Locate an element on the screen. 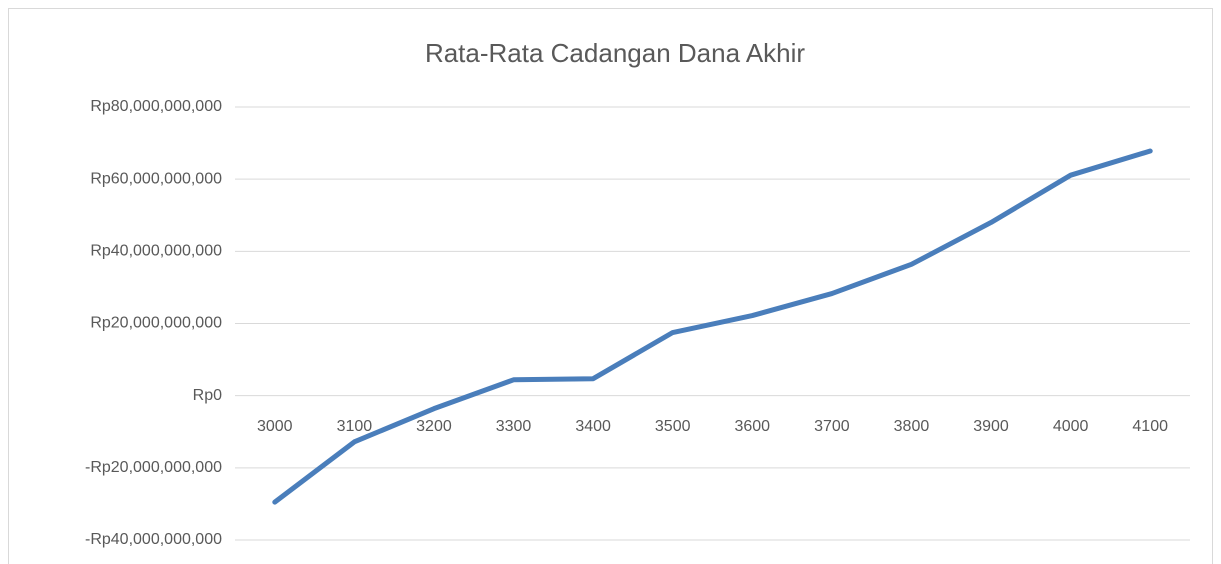 The width and height of the screenshot is (1221, 564). x-tick-label: 3200 is located at coordinates (434, 426).